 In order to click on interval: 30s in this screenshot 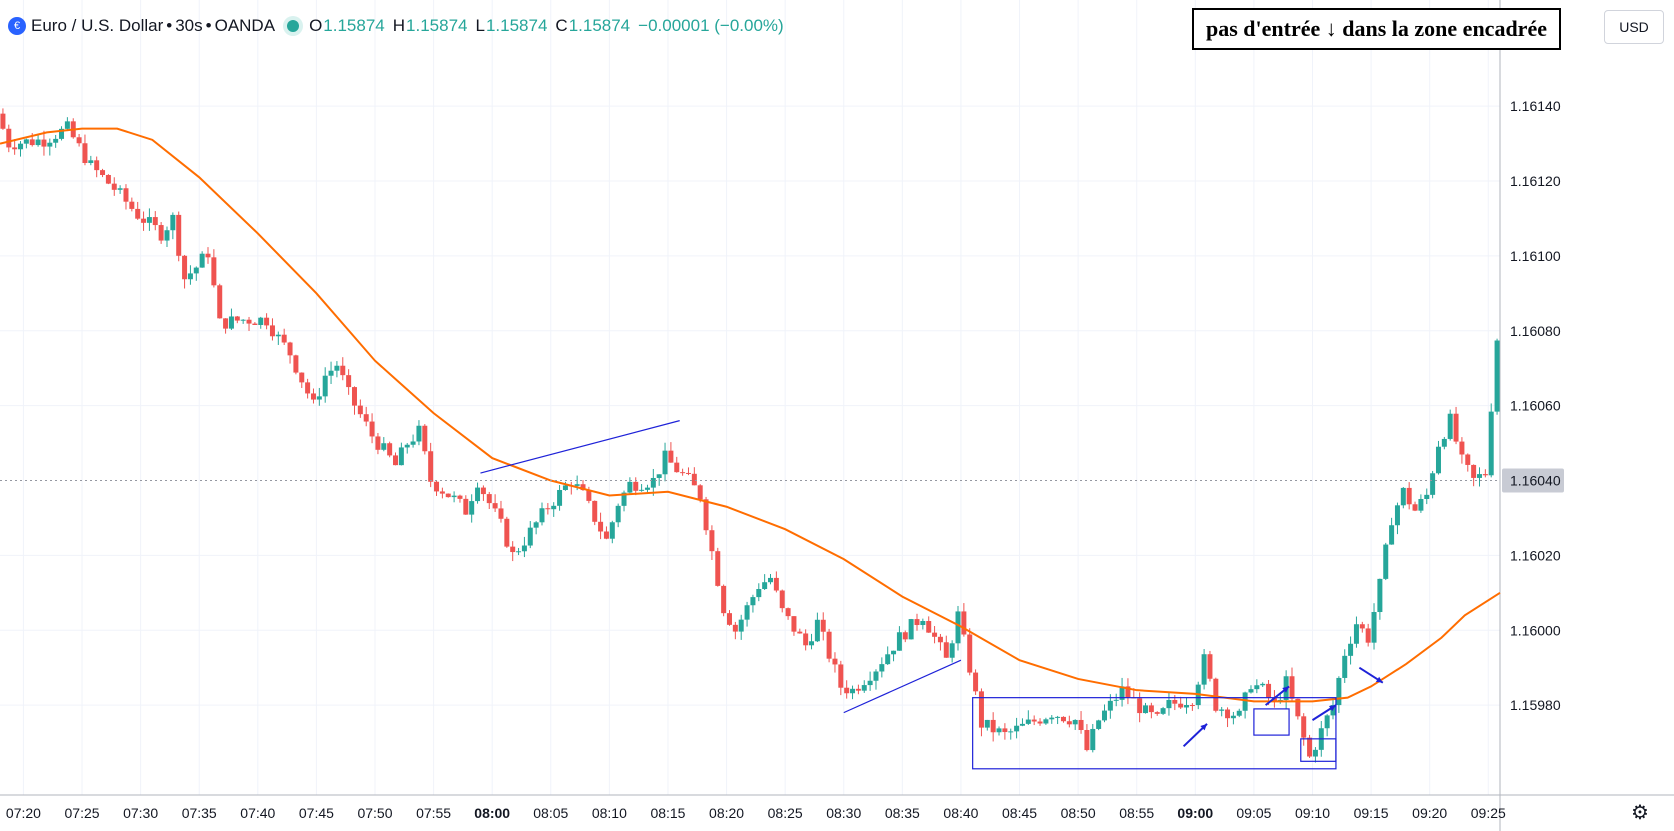, I will do `click(189, 25)`.